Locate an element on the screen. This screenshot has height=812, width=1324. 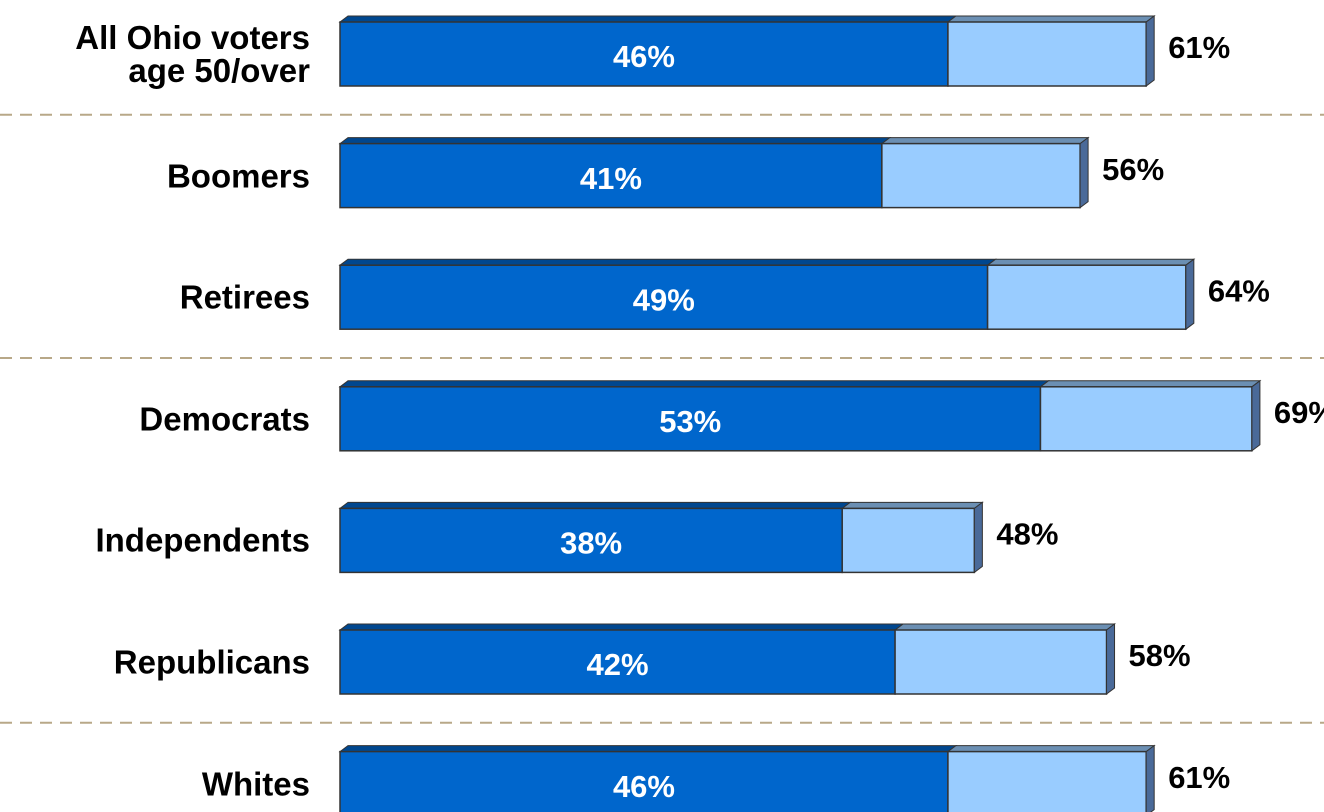
total-label: 58% is located at coordinates (1160, 655).